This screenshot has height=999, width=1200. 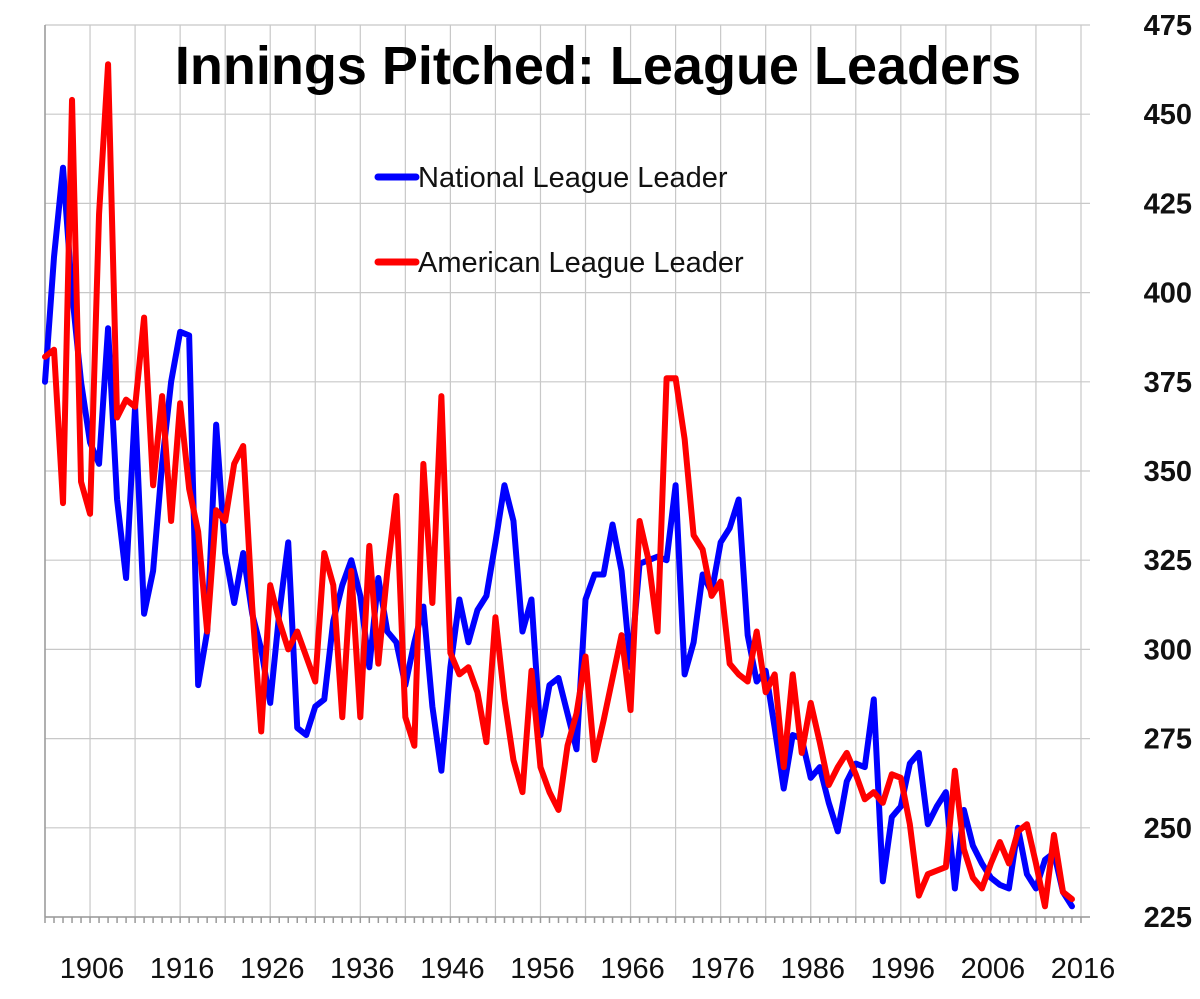 What do you see at coordinates (812, 969) in the screenshot?
I see `x-tick-label-1986: 1986` at bounding box center [812, 969].